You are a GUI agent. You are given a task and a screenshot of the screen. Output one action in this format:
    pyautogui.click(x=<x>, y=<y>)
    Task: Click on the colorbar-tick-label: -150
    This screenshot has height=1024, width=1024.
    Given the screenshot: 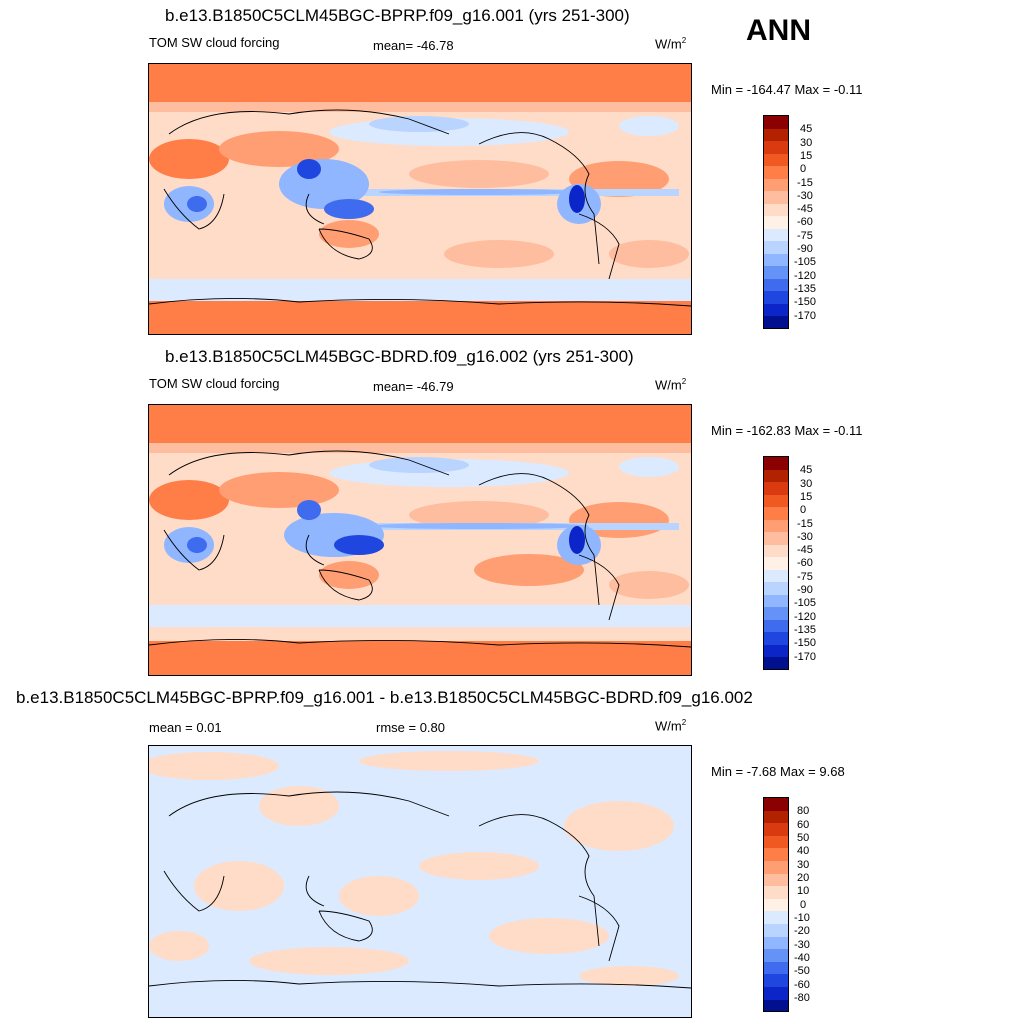 What is the action you would take?
    pyautogui.click(x=805, y=643)
    